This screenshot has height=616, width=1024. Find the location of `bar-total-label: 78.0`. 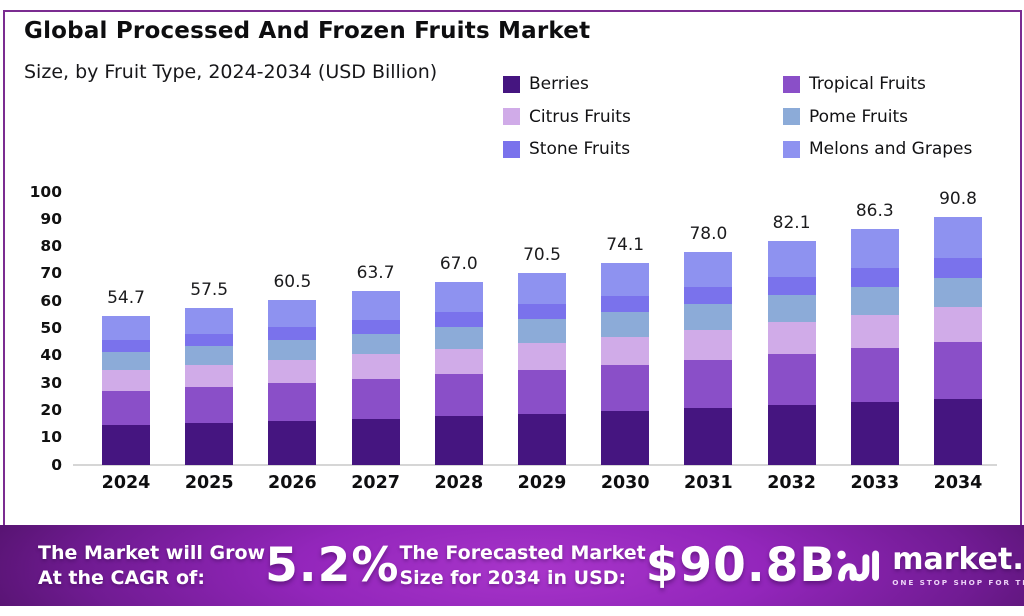

bar-total-label: 78.0 is located at coordinates (708, 234).